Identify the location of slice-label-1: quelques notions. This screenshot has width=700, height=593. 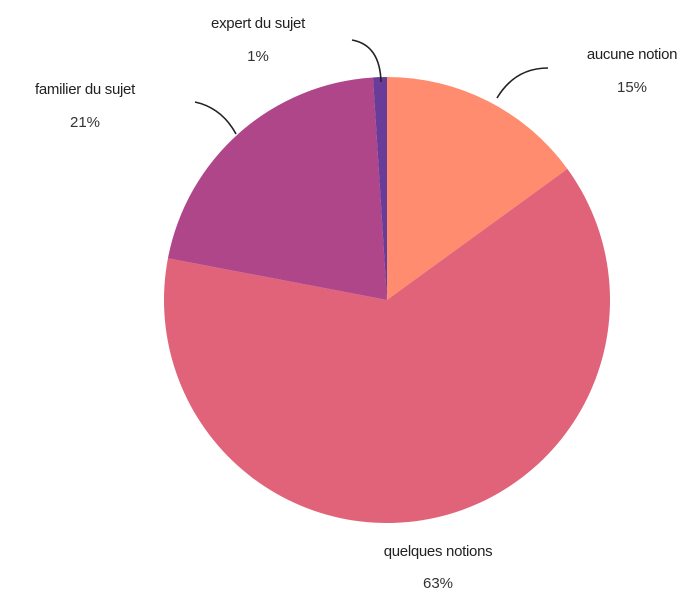
(438, 551).